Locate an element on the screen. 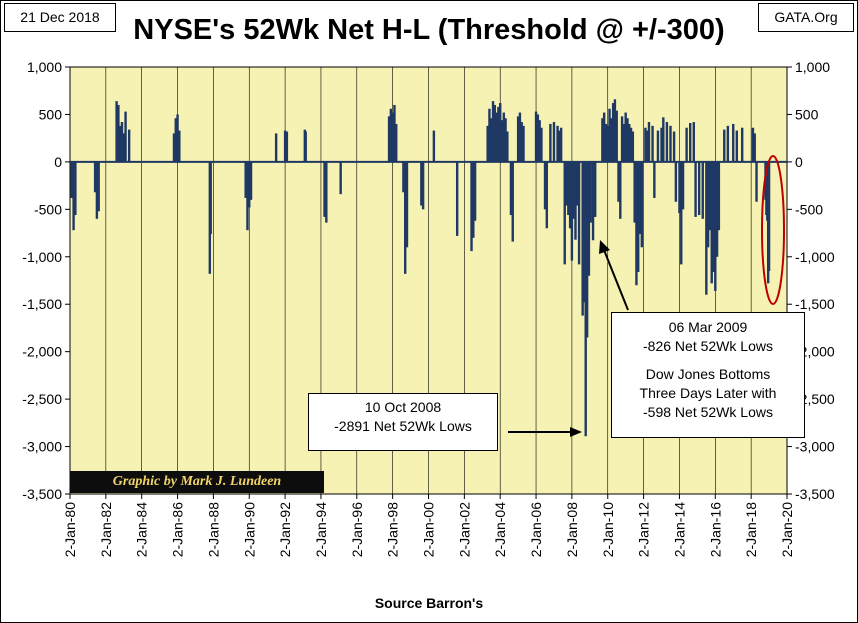 This screenshot has width=858, height=623. x-tick-label: 2-Jan-84 is located at coordinates (142, 529).